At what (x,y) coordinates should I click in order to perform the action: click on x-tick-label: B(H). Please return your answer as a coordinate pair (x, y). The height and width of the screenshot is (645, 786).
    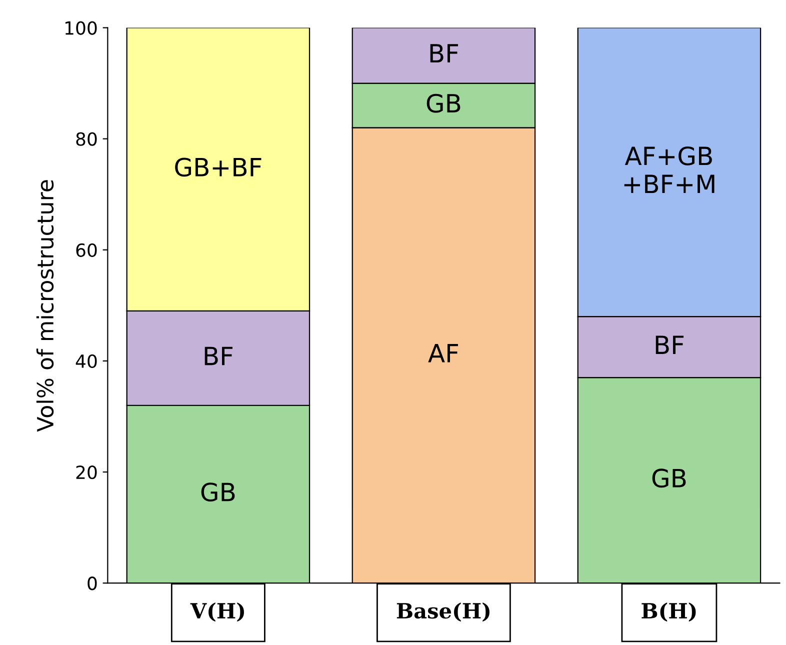
    Looking at the image, I should click on (669, 612).